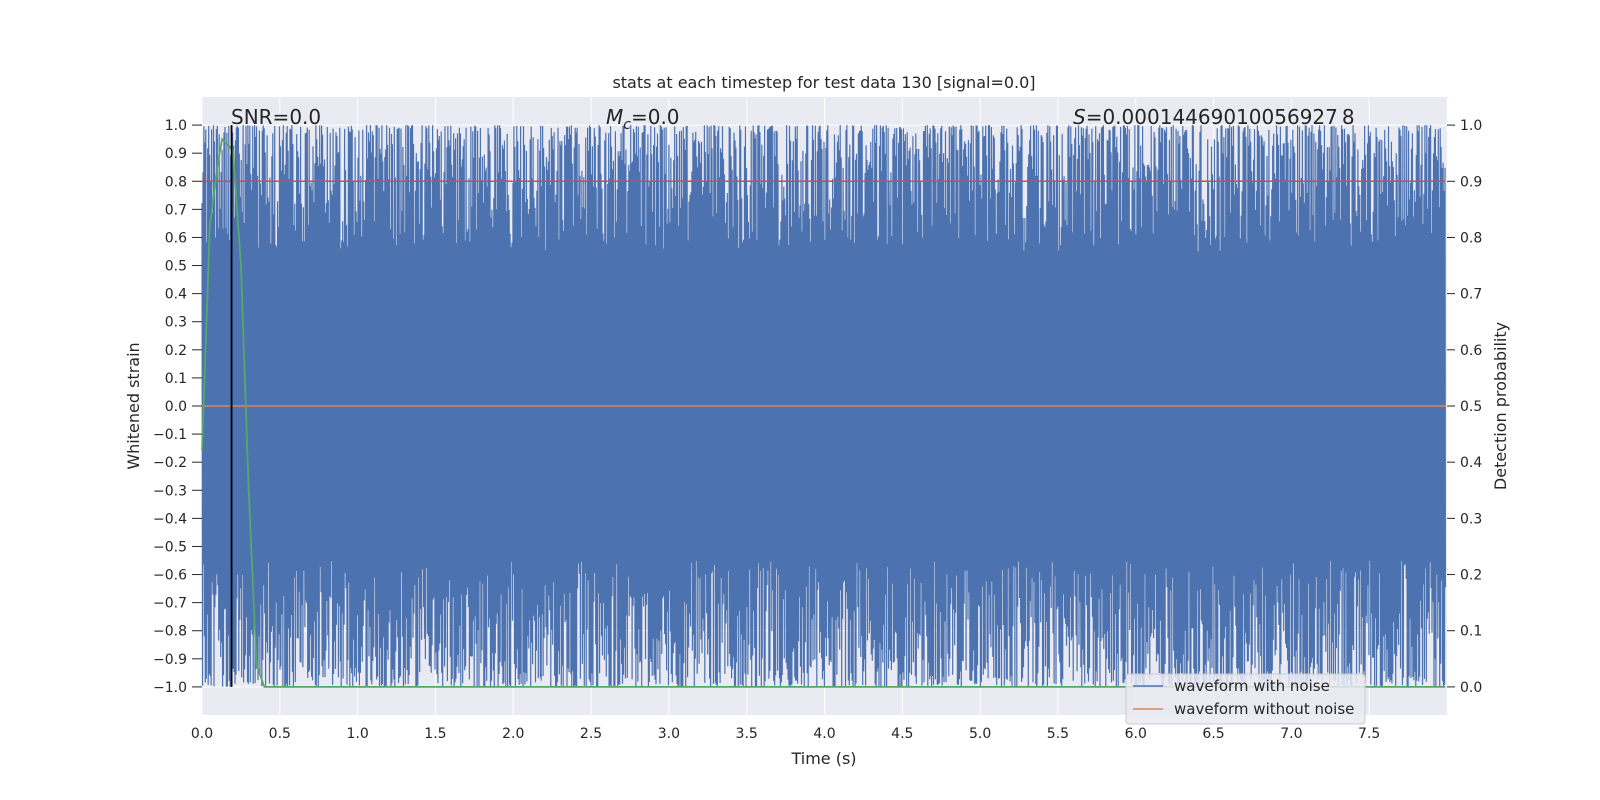  Describe the element at coordinates (170, 435) in the screenshot. I see `y-tick-label-left: −0.1` at that location.